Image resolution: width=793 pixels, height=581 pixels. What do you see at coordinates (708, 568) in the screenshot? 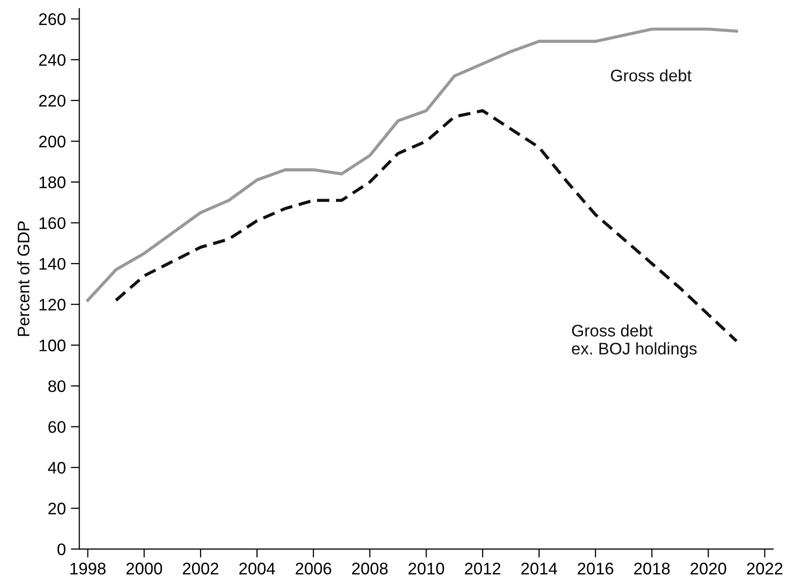
I see `x-tick-label: 2020` at bounding box center [708, 568].